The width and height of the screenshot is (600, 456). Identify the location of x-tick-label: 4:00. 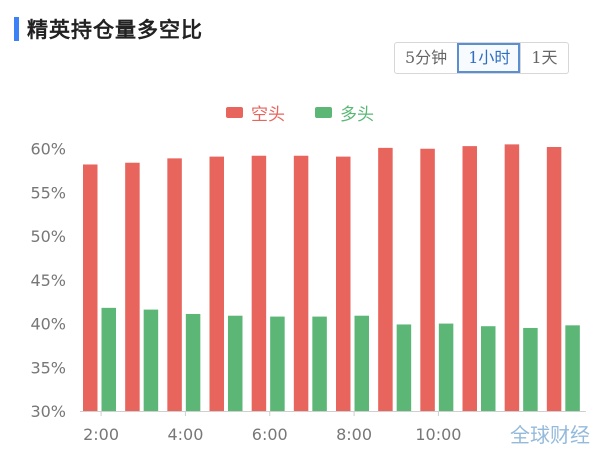
(185, 434).